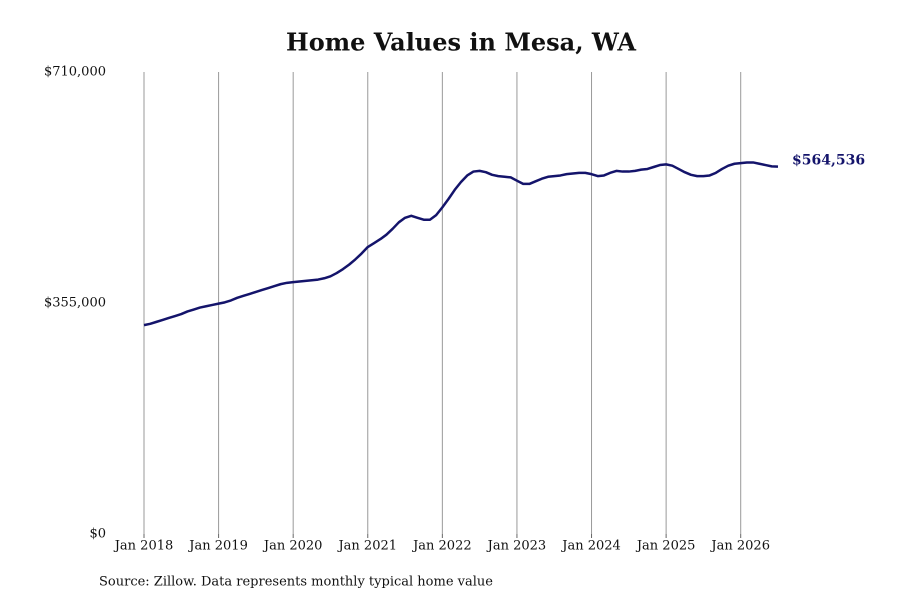  I want to click on x-tick-label: Jan 2024, so click(590, 546).